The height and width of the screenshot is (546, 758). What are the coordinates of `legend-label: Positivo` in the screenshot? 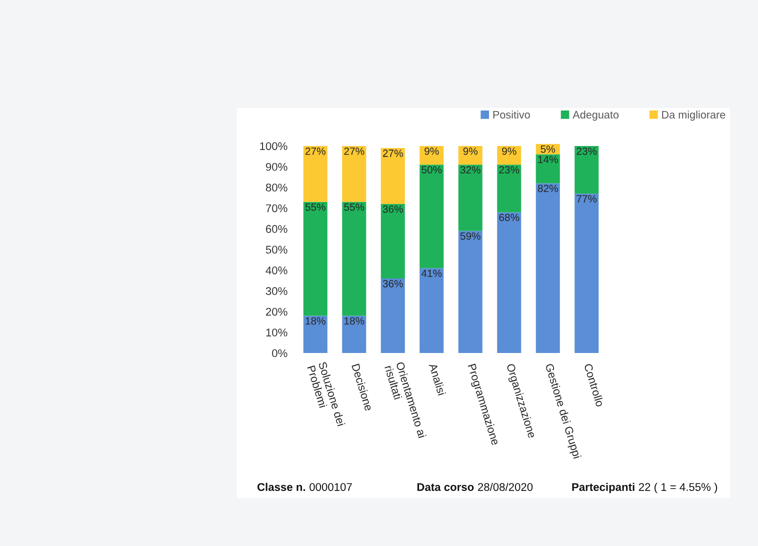 It's located at (511, 114).